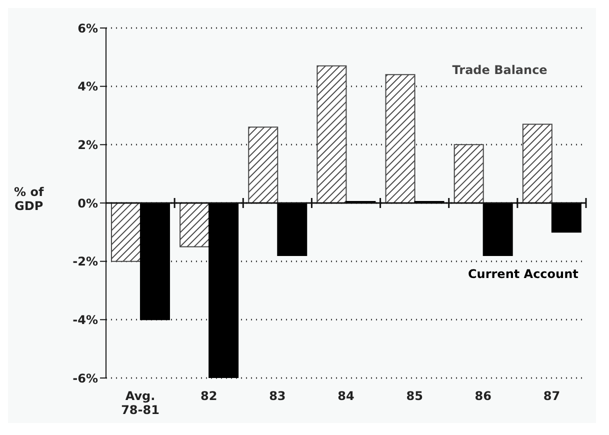 The height and width of the screenshot is (435, 609). Describe the element at coordinates (88, 87) in the screenshot. I see `y-tick-label: 4%` at that location.